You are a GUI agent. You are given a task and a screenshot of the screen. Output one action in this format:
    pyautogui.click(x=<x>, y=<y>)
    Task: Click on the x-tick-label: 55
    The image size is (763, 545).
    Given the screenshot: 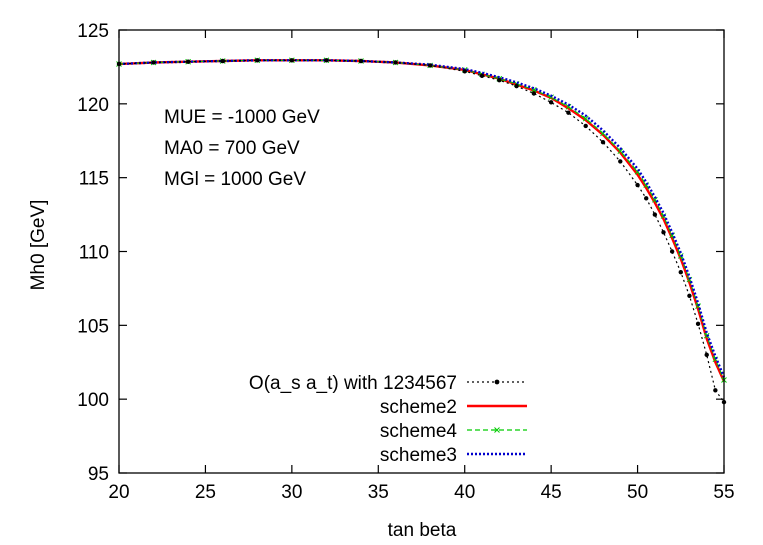 What is the action you would take?
    pyautogui.click(x=723, y=492)
    